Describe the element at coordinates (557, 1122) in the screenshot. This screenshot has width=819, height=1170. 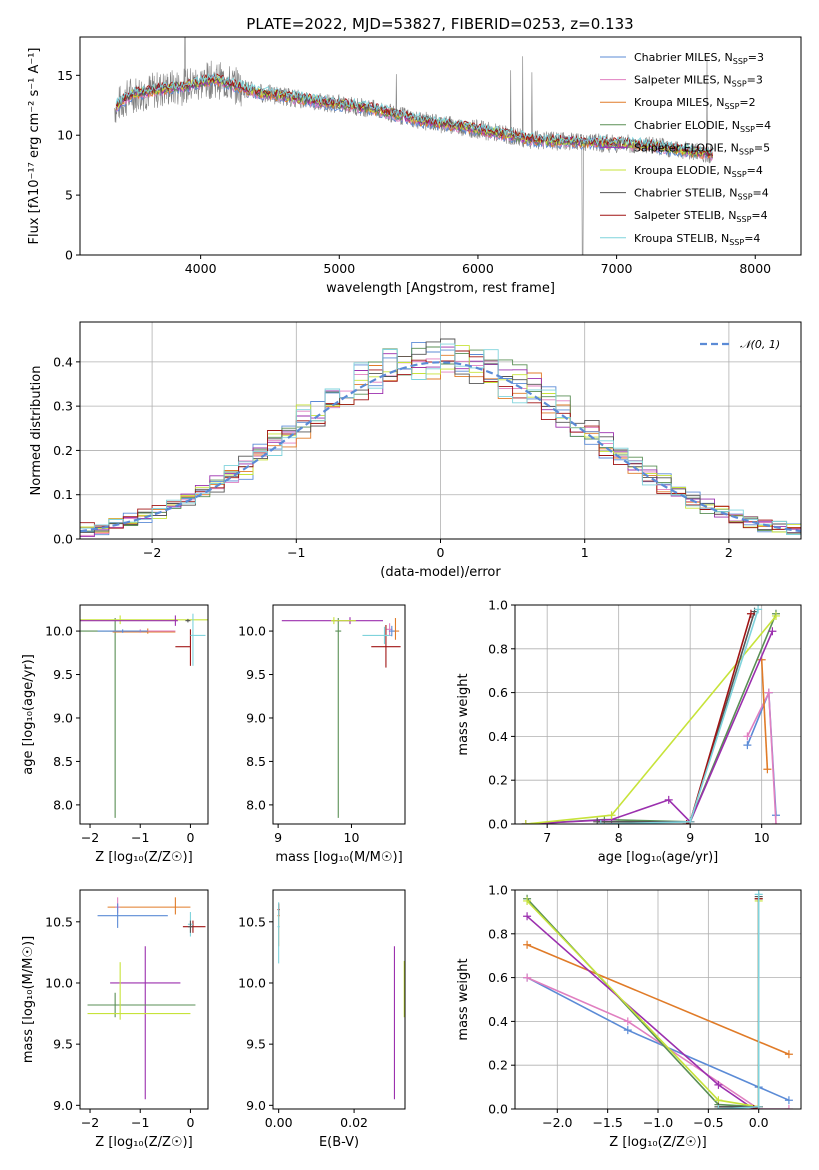
I see `x-tick-label: −2.0` at that location.